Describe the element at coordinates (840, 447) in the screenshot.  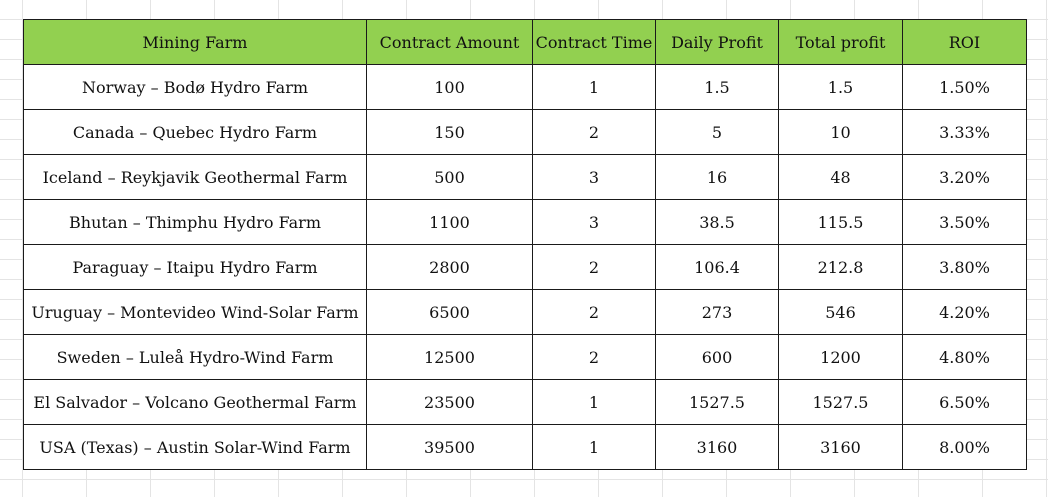
I see `cell-total-profit: 3160` at that location.